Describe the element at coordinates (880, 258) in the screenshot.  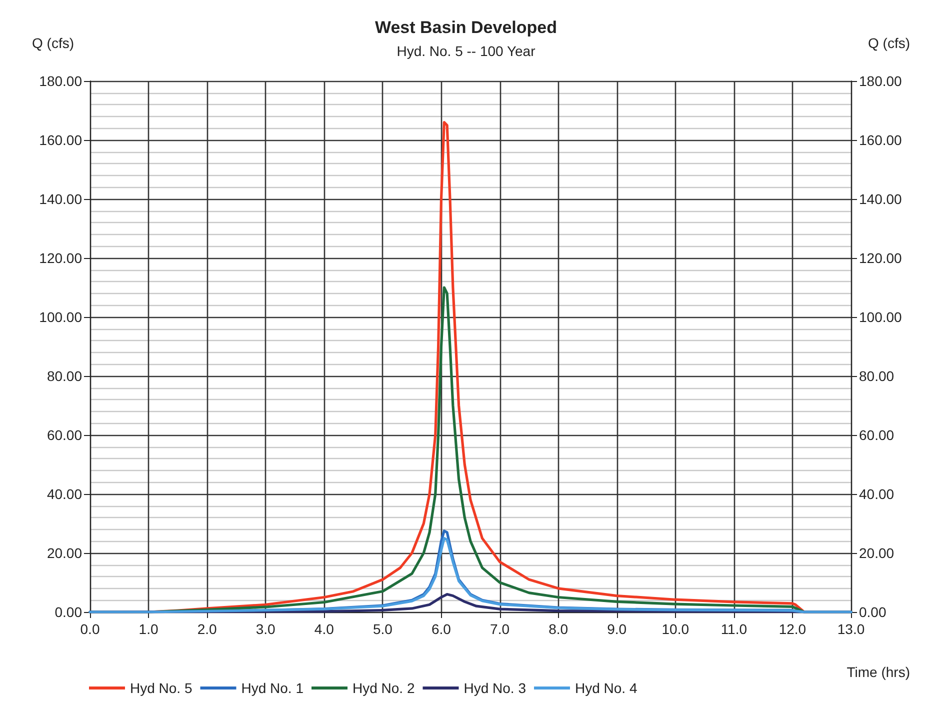
I see `y2-tick-label: 120.00` at that location.